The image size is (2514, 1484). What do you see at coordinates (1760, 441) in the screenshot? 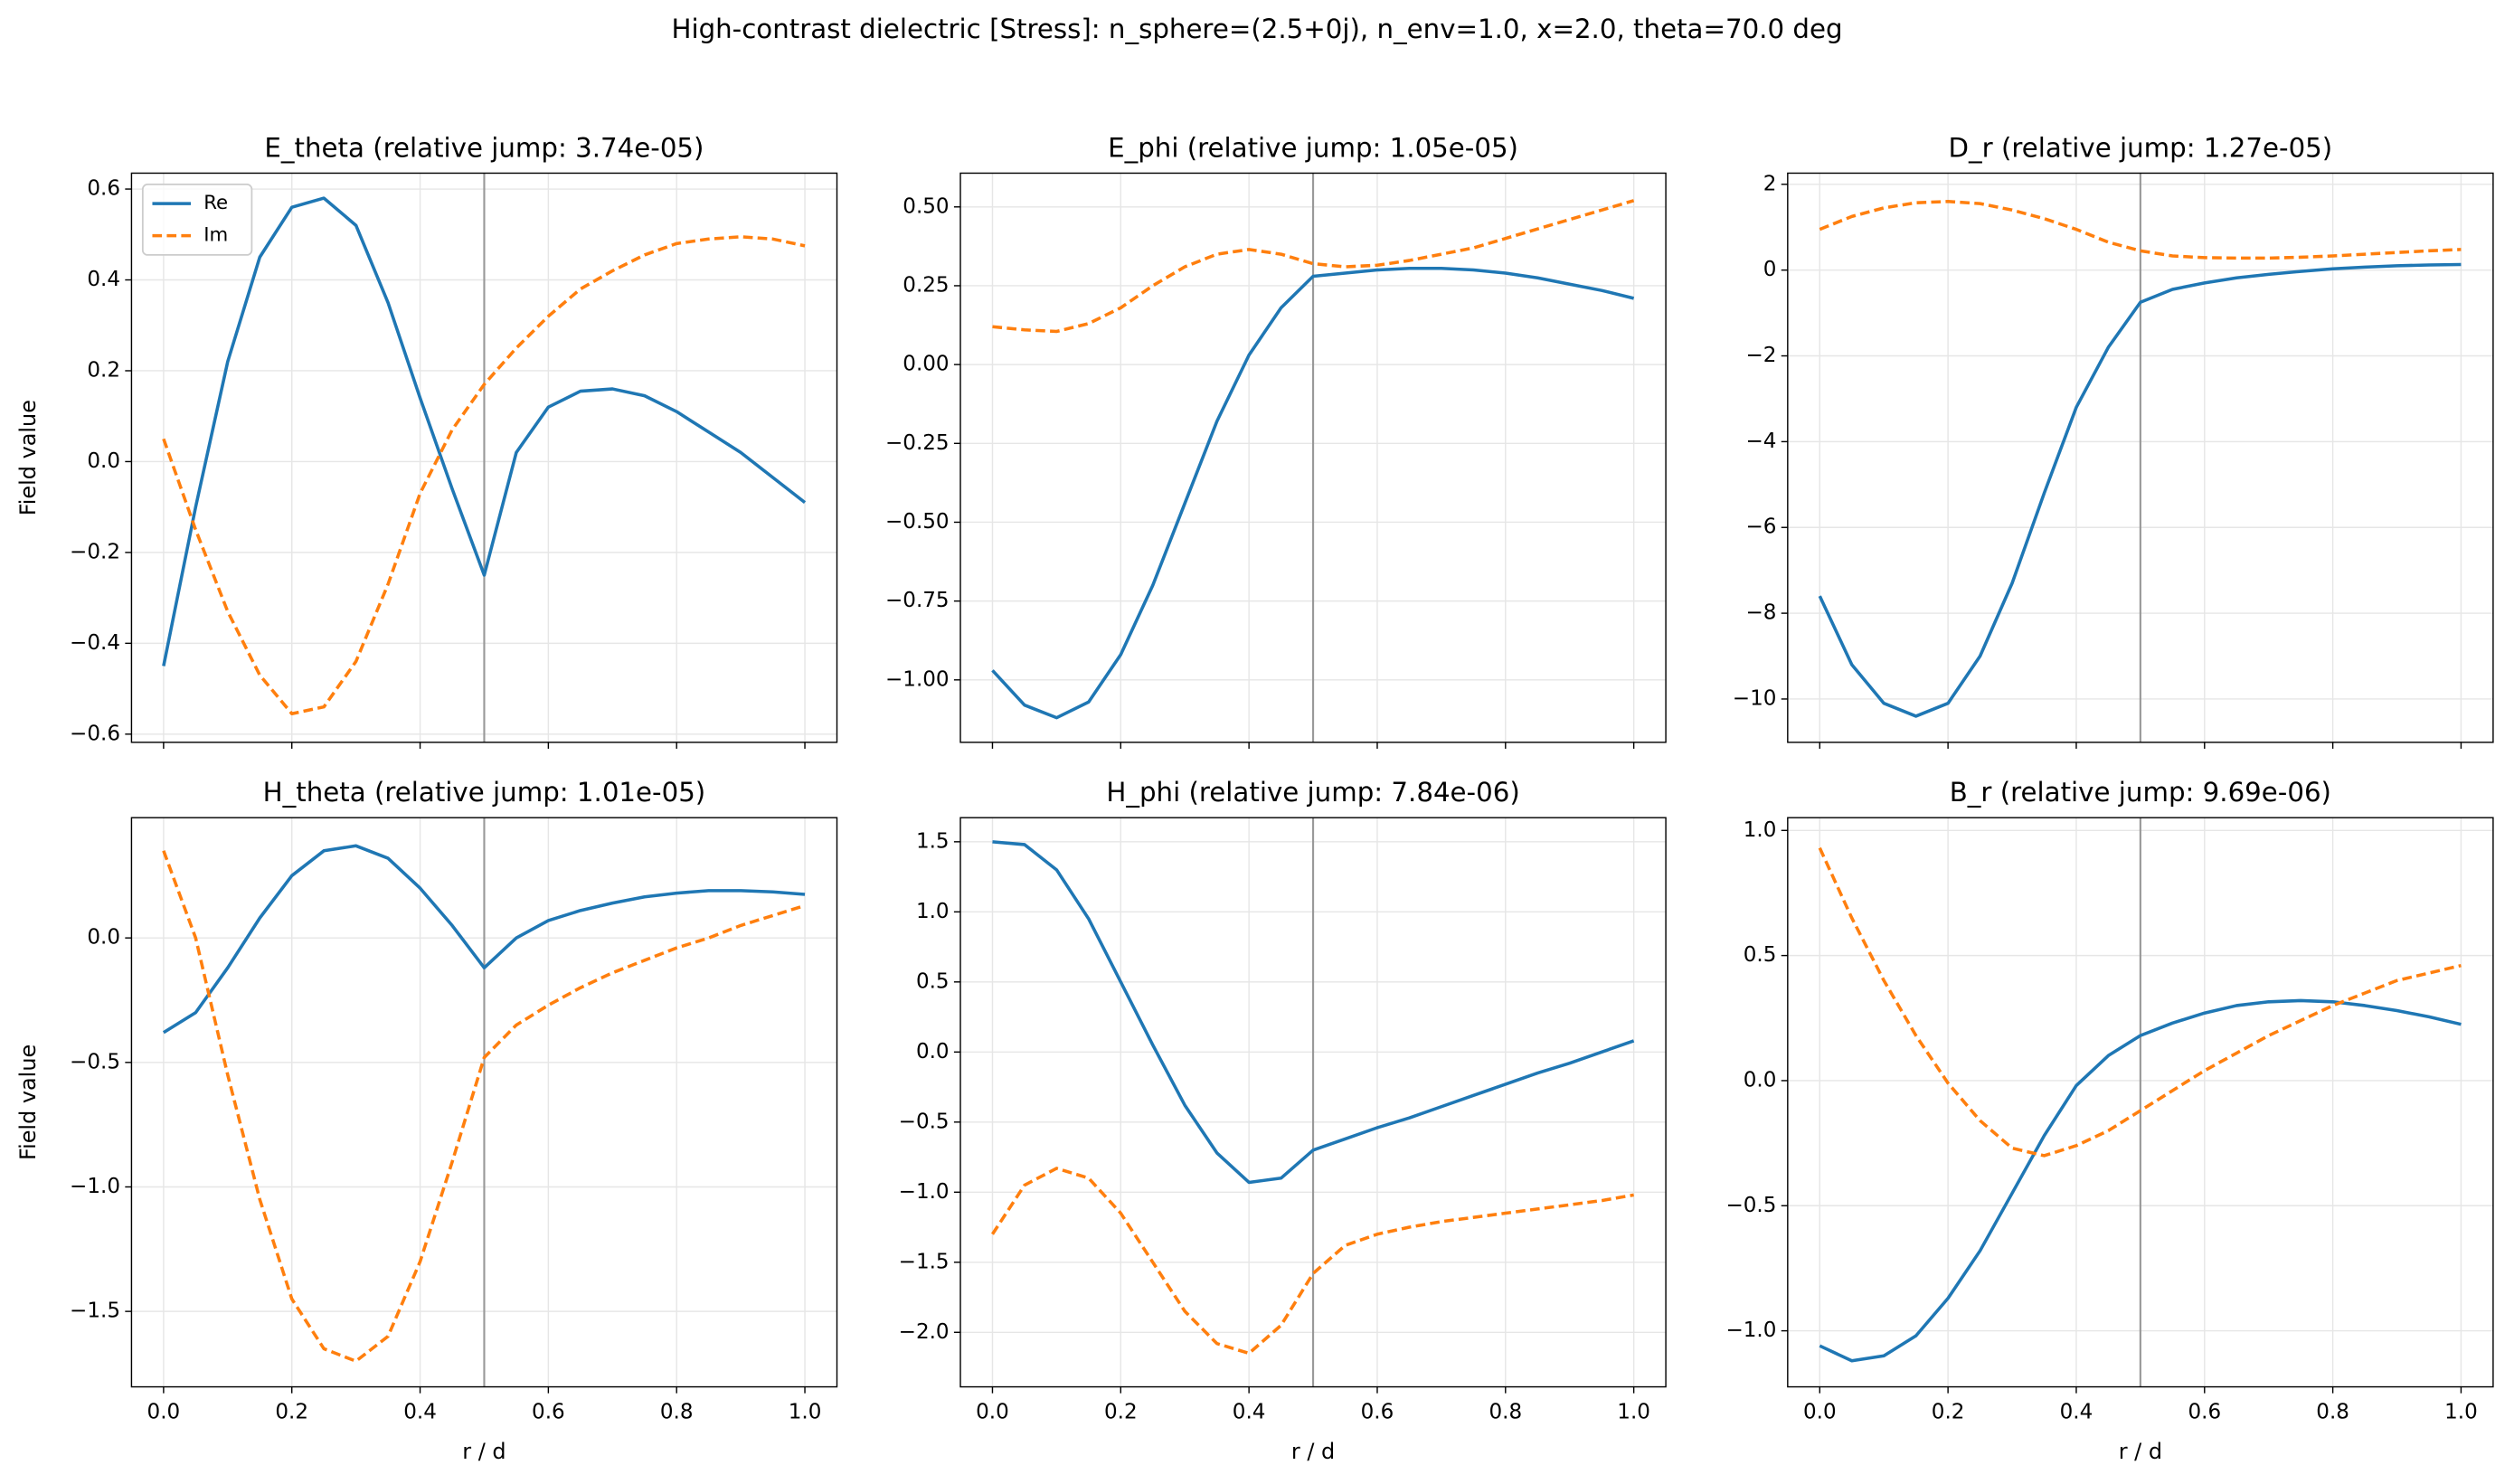
I see `y-tick-label: −4` at bounding box center [1760, 441].